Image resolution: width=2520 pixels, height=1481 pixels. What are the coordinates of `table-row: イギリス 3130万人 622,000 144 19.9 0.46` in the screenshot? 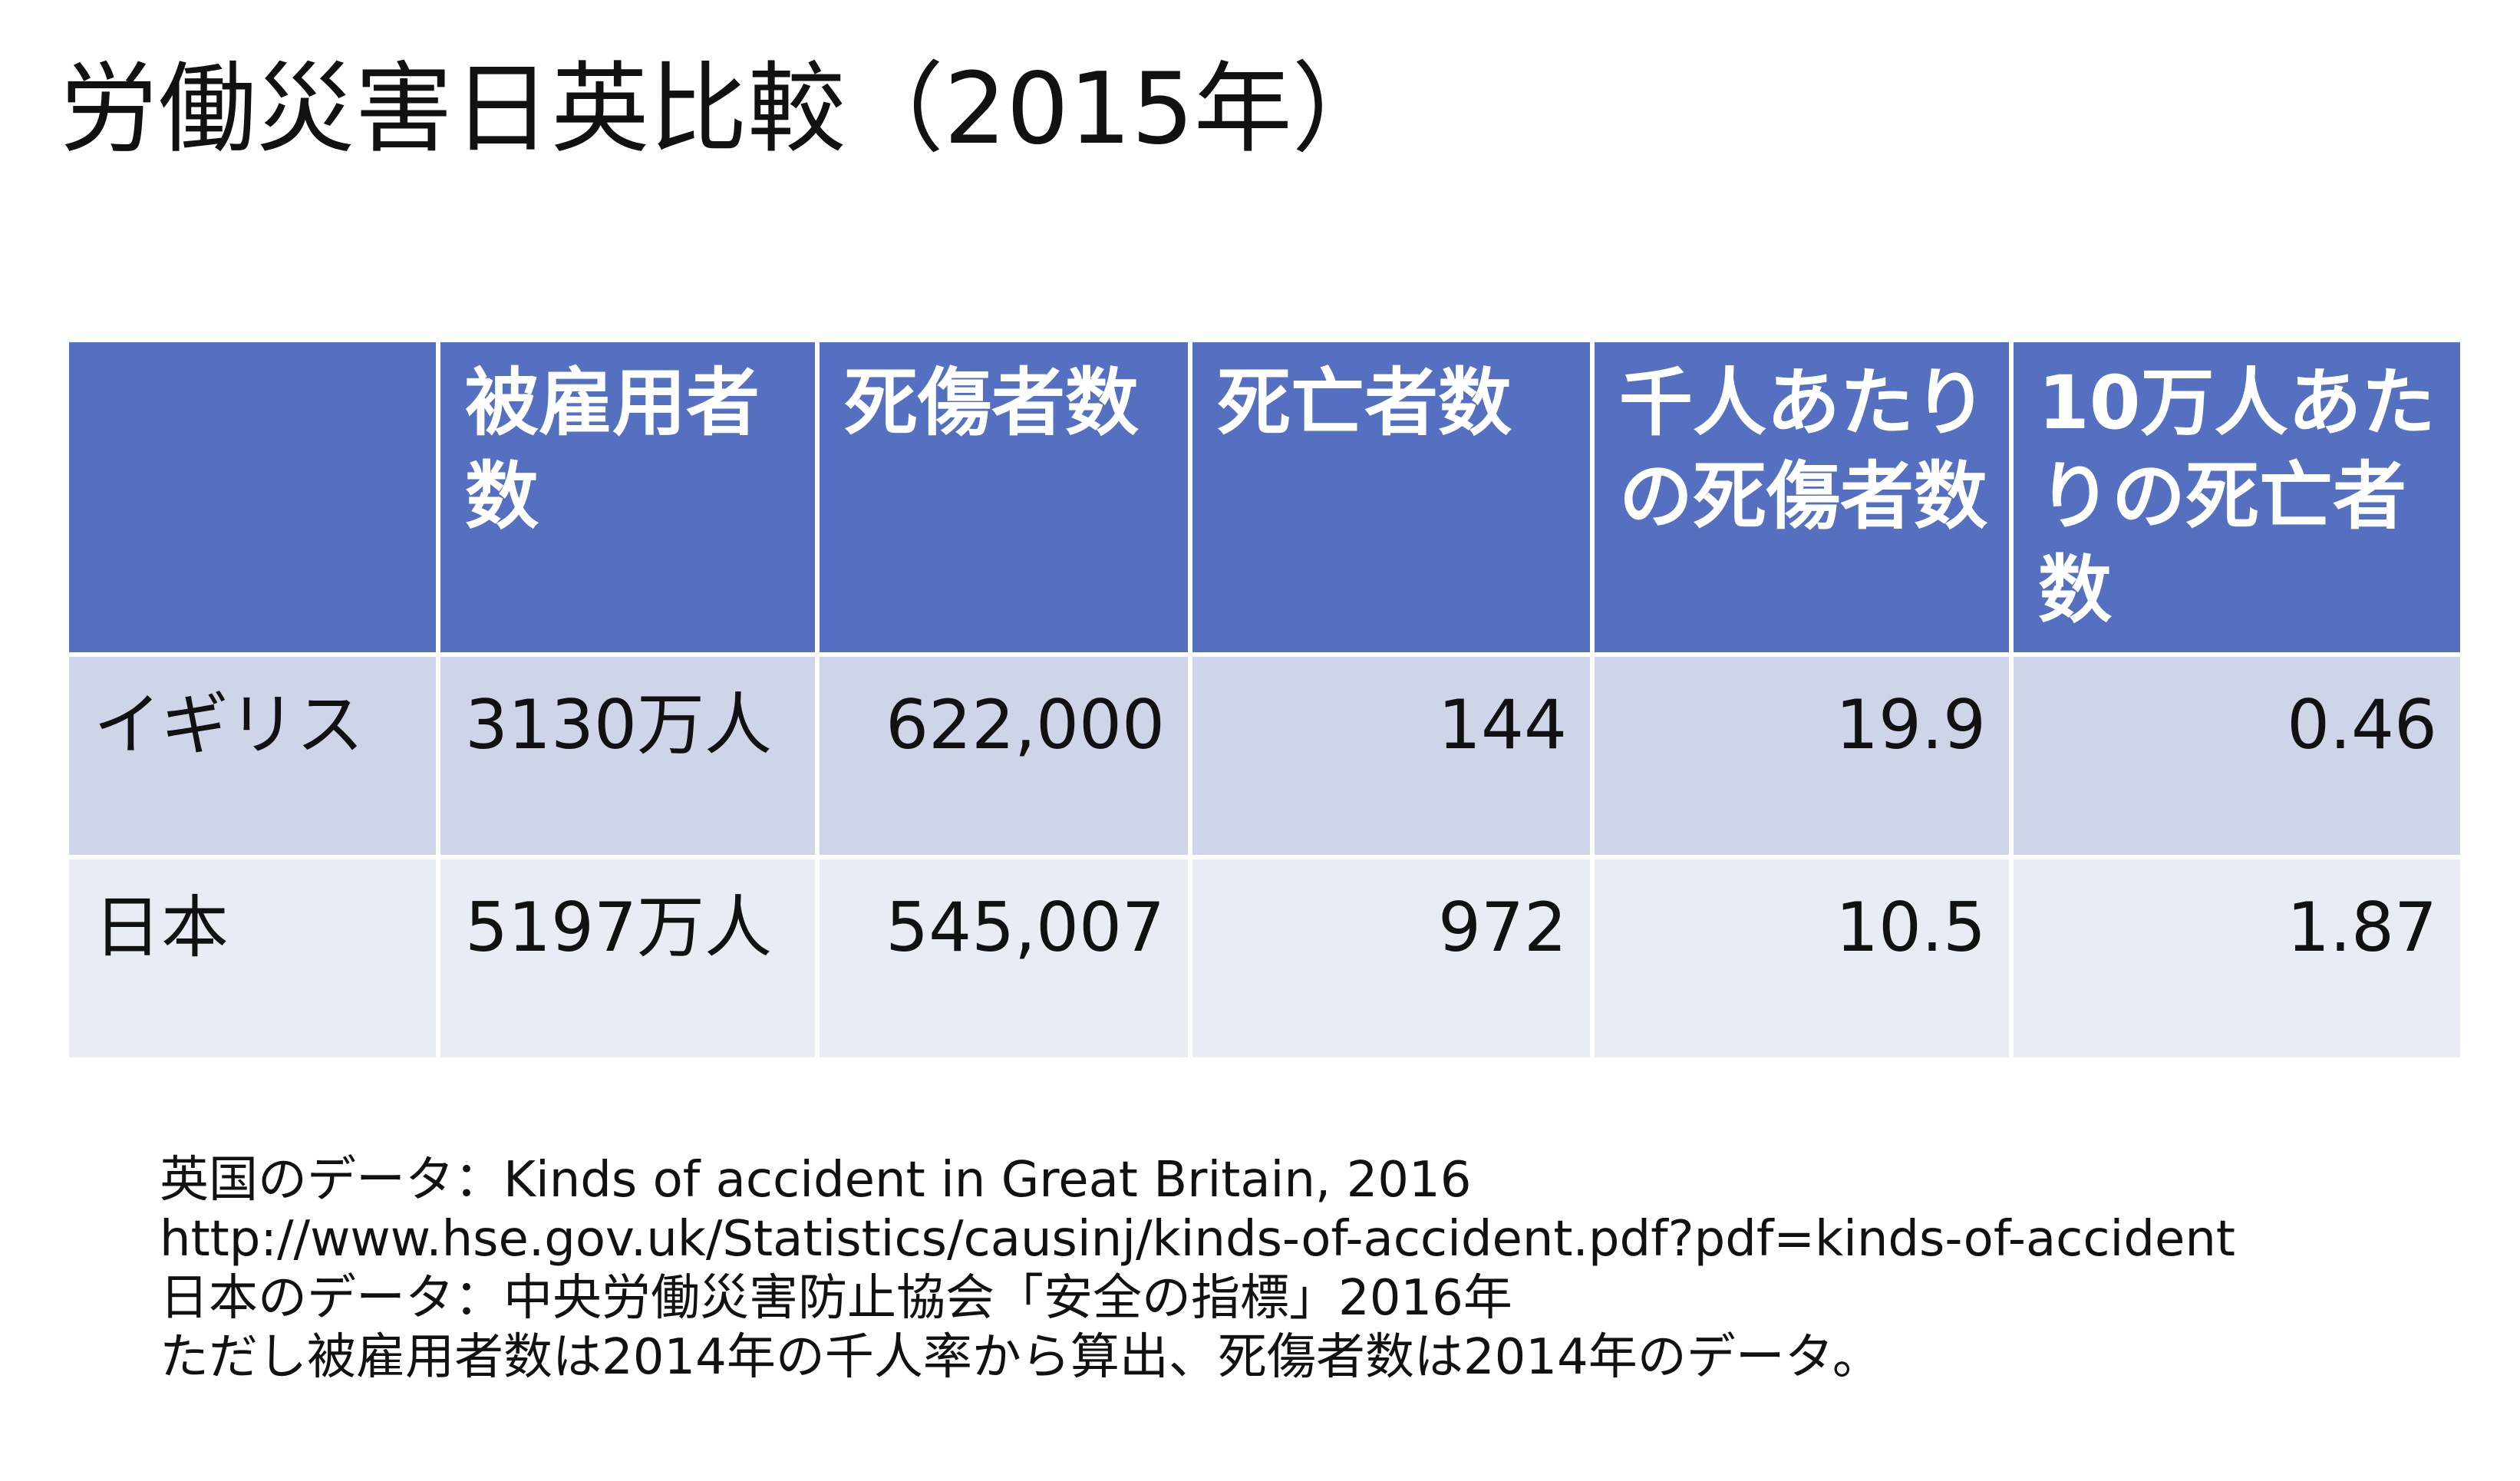 It's located at (1264, 755).